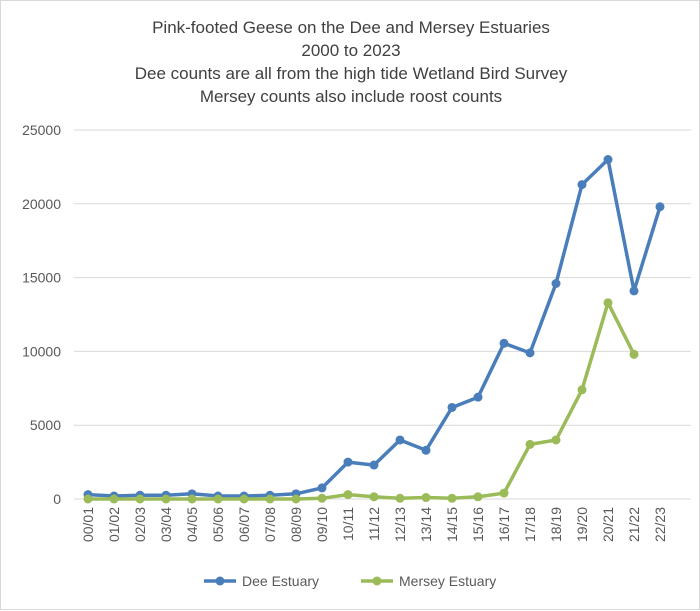 The height and width of the screenshot is (611, 700). Describe the element at coordinates (41, 351) in the screenshot. I see `y-tick-label: 10000` at that location.